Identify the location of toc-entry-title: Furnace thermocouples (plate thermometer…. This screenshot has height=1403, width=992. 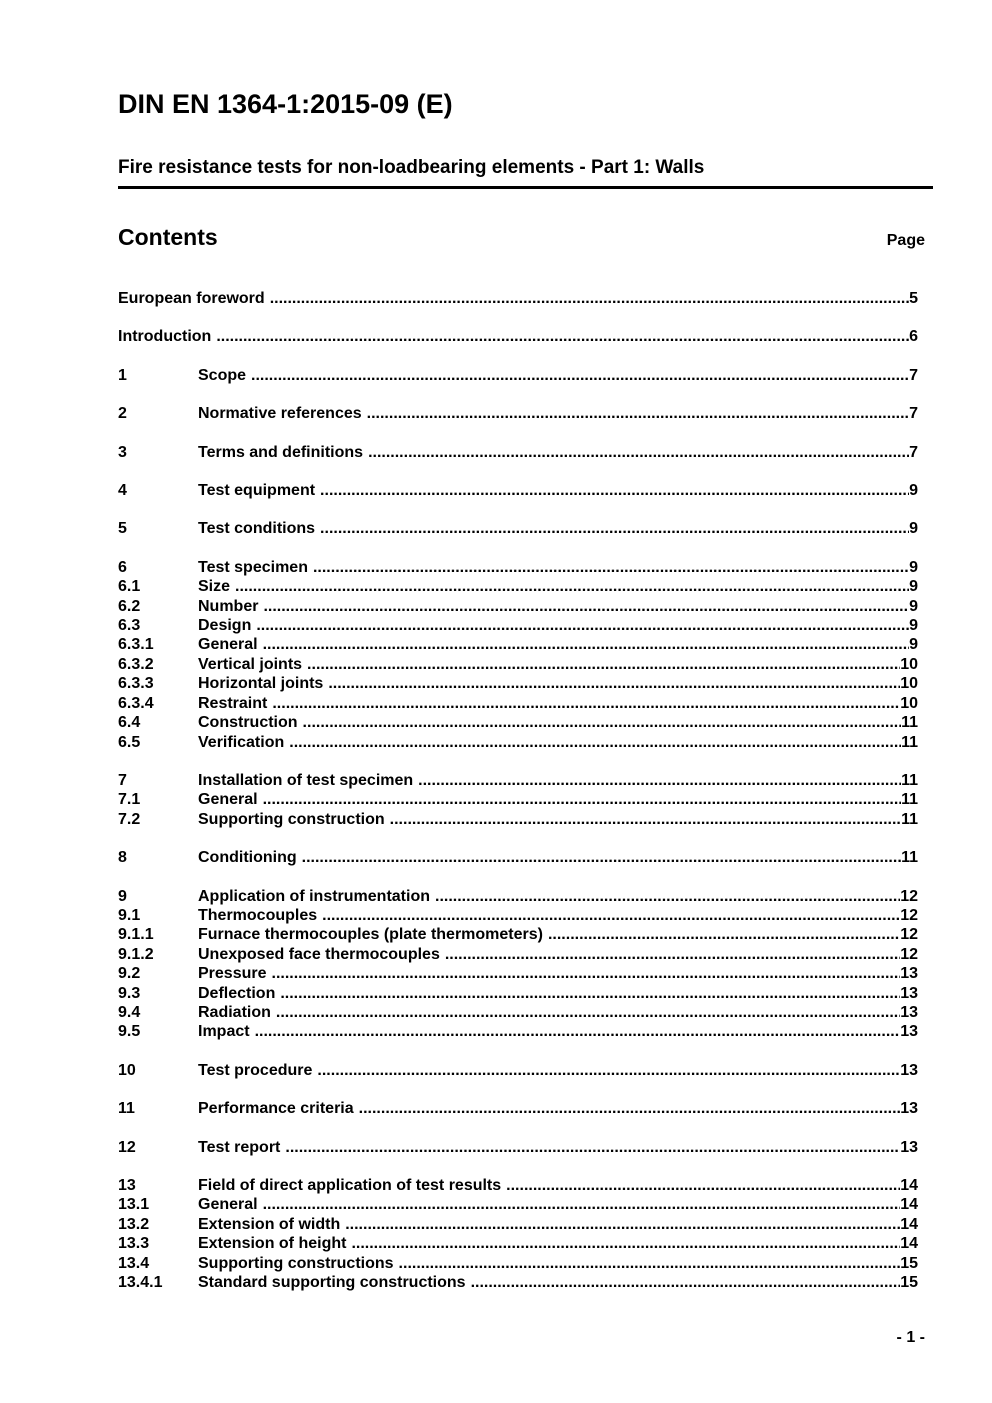
(370, 935).